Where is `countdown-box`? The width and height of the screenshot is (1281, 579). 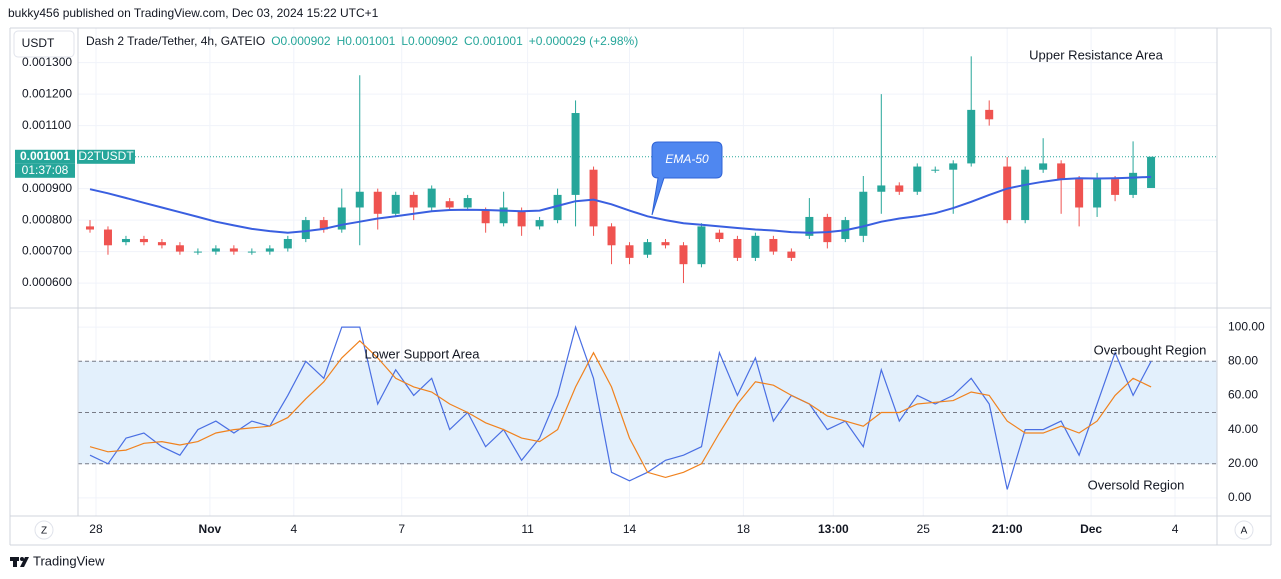
countdown-box is located at coordinates (45, 170).